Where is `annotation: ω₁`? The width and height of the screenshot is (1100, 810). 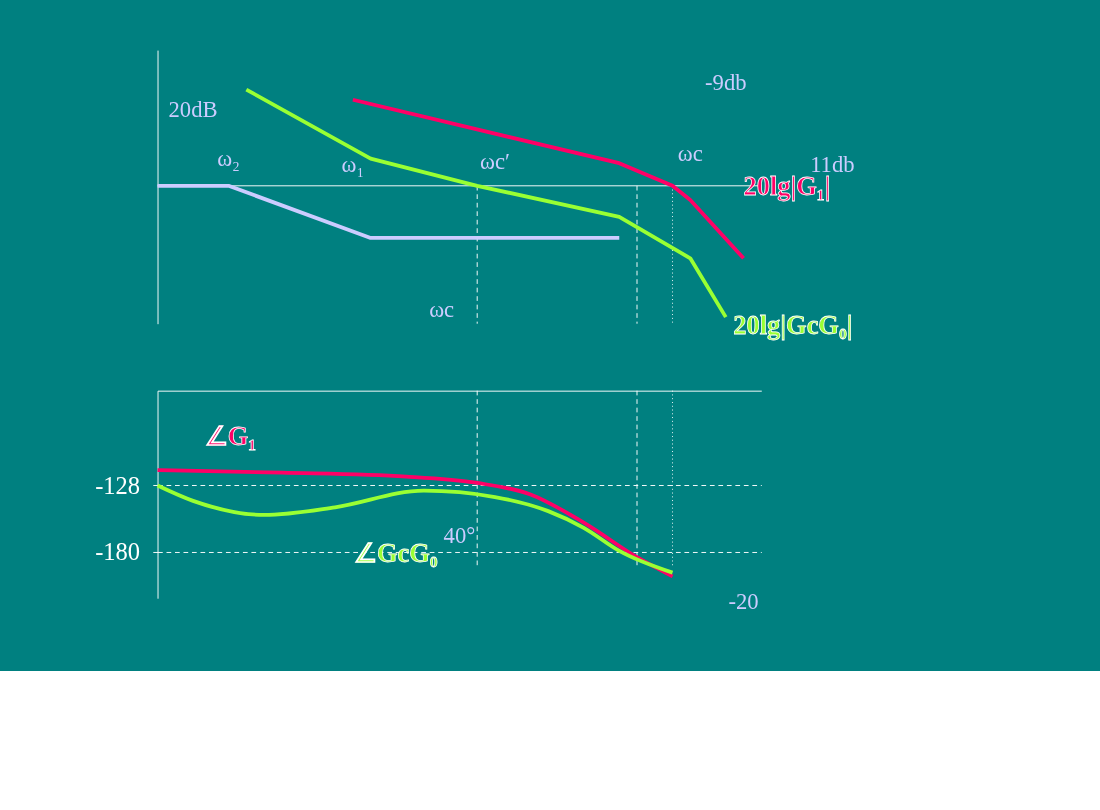 annotation: ω₁ is located at coordinates (353, 164).